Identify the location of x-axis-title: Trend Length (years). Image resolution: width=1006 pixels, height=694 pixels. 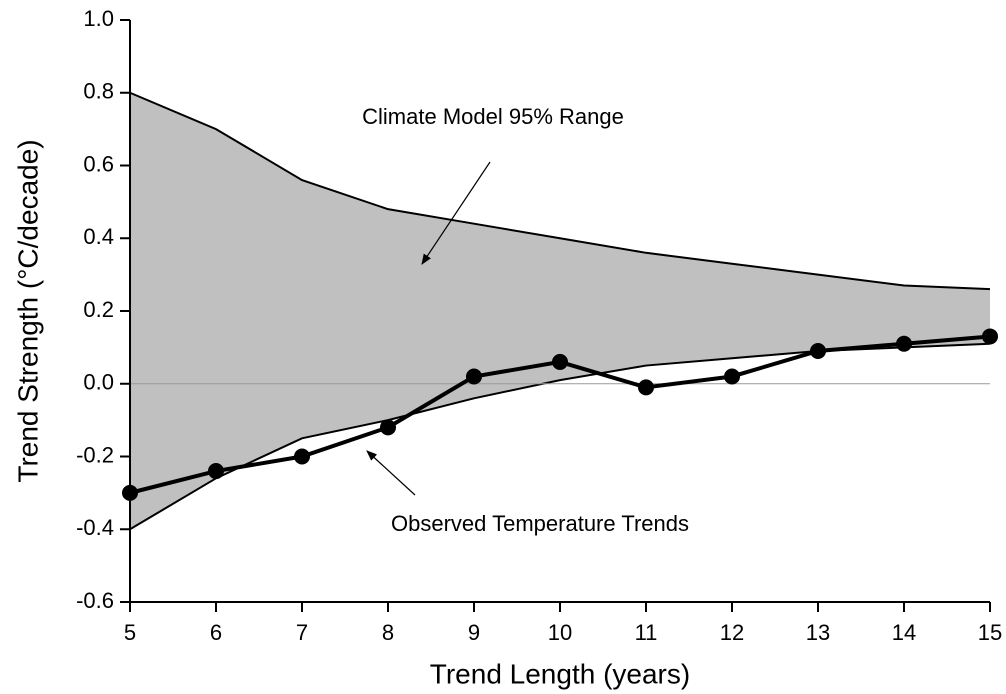
(560, 673).